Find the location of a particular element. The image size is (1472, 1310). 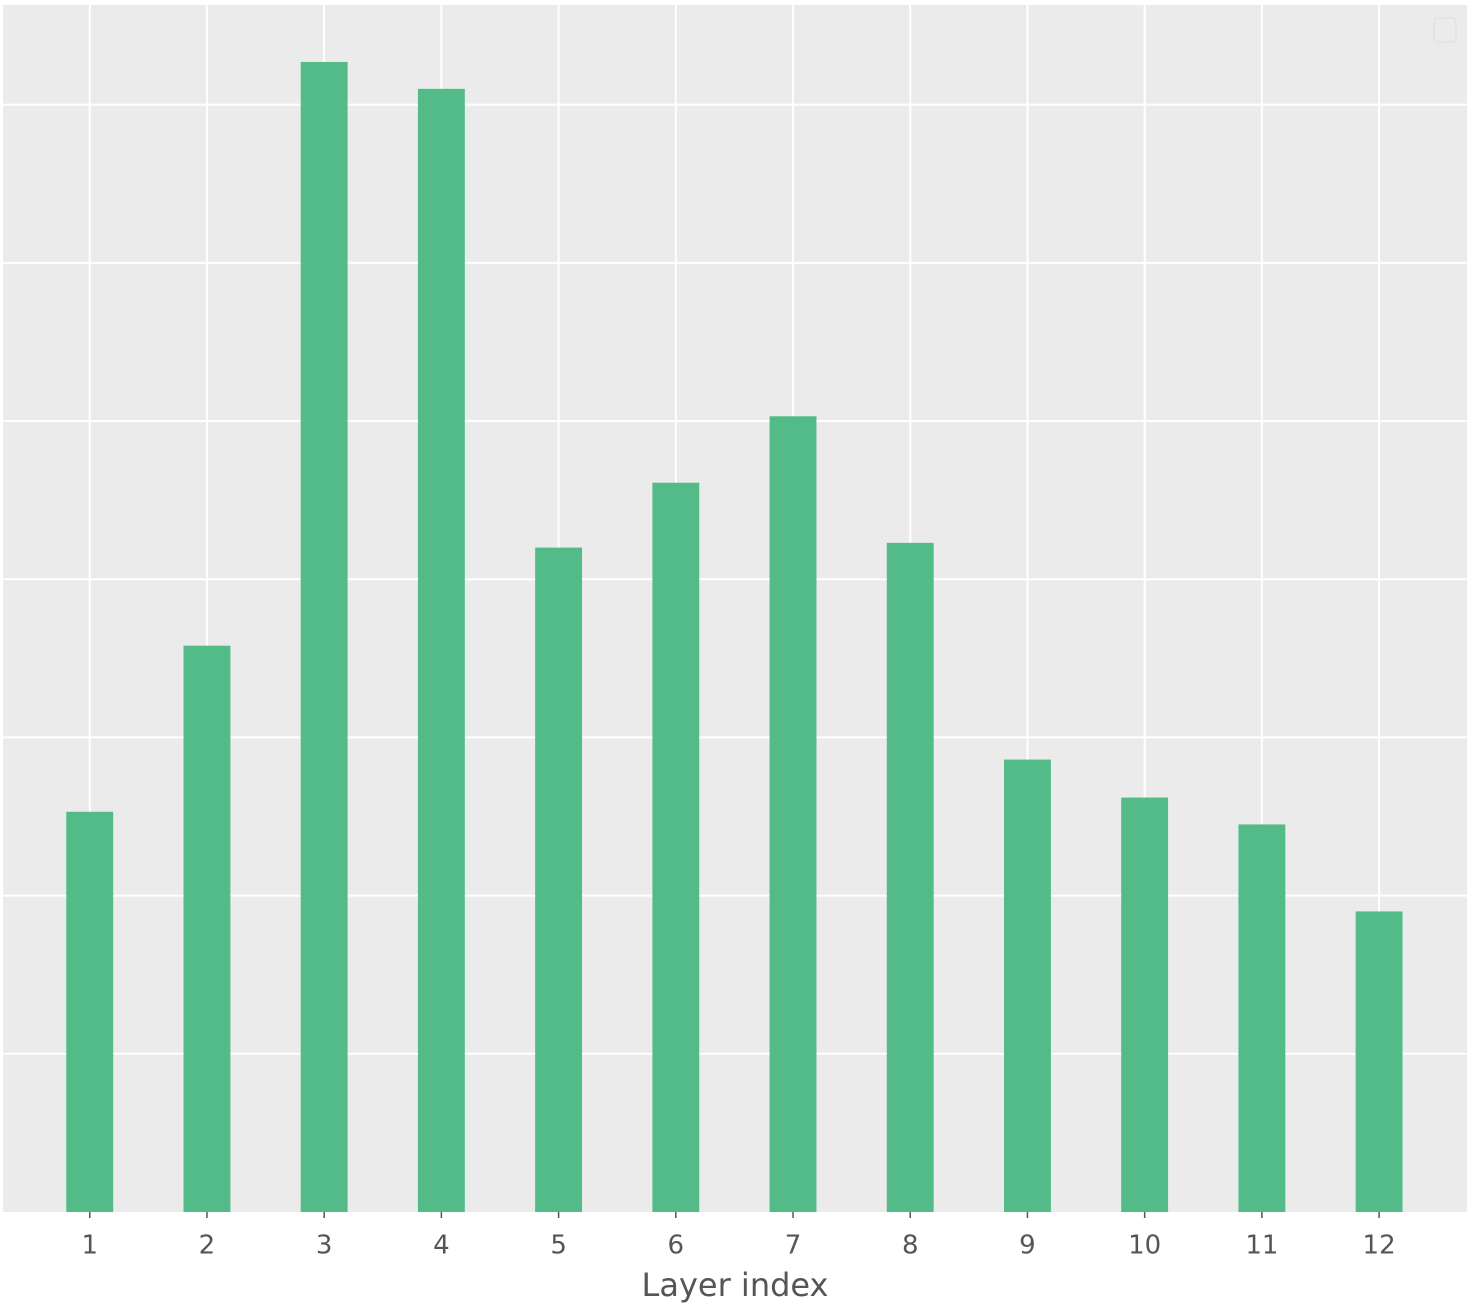

x-tick-label: 3 is located at coordinates (324, 1246).